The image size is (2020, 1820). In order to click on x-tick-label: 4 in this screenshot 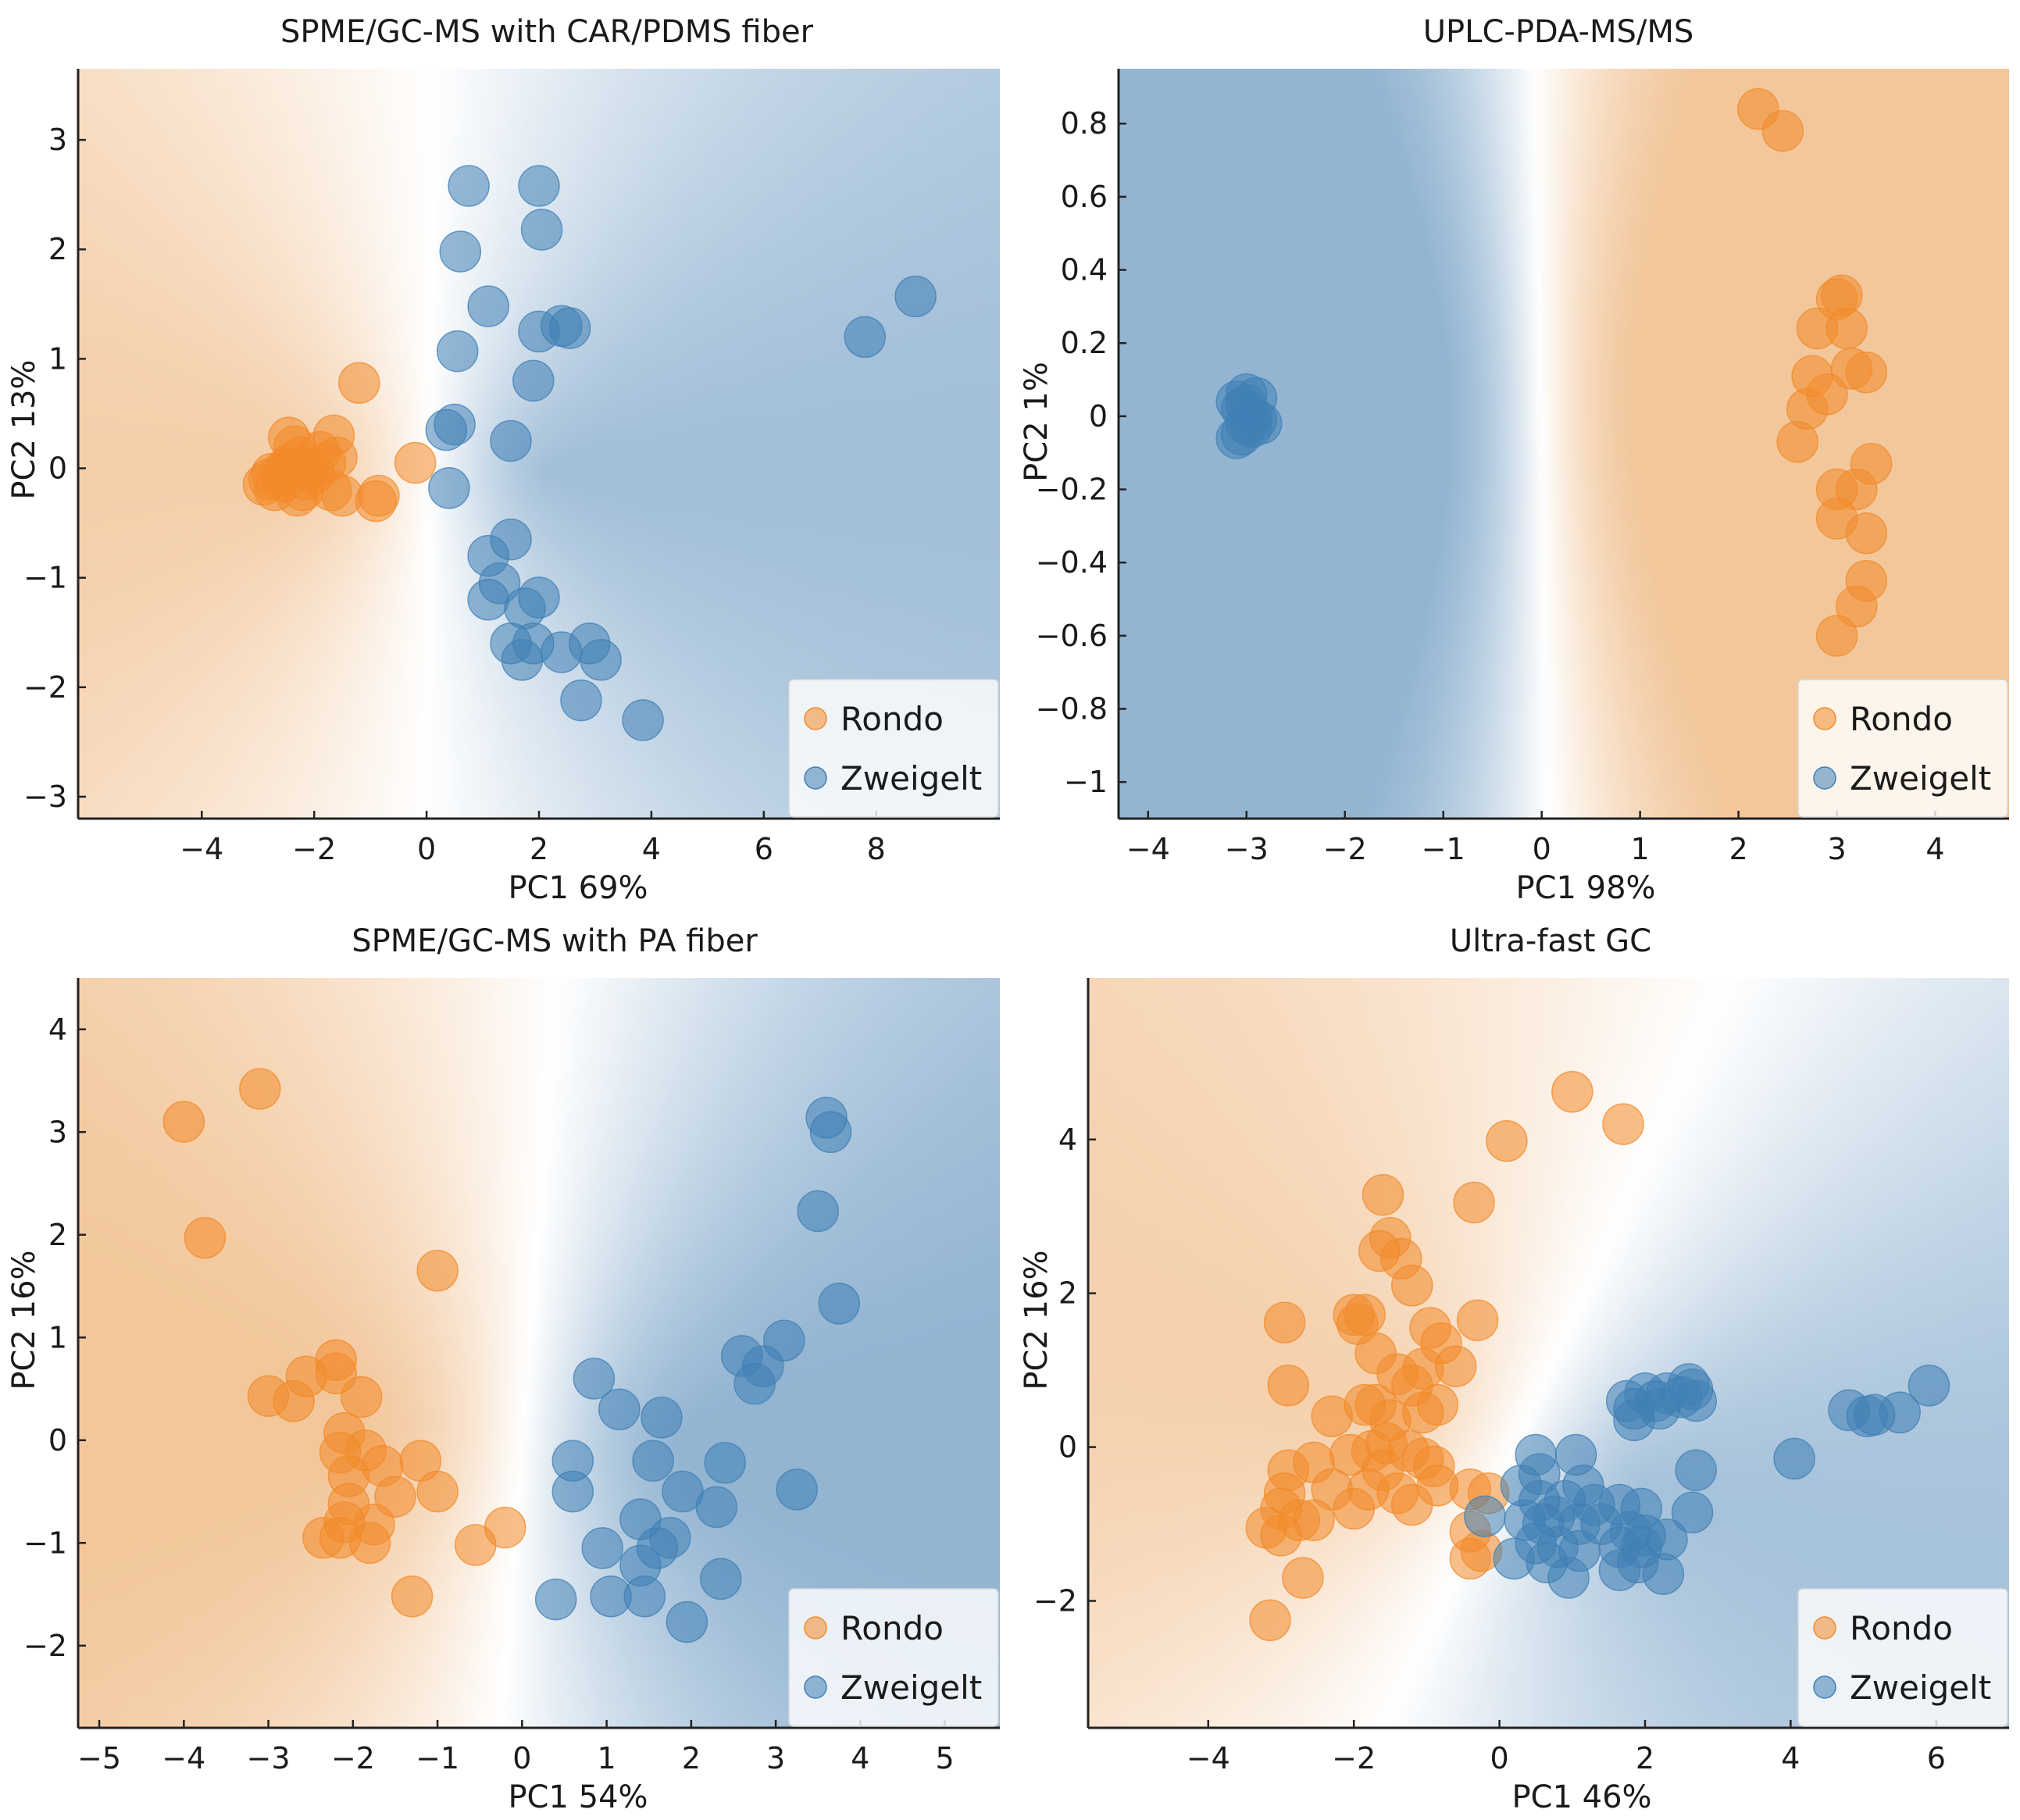, I will do `click(1790, 1758)`.